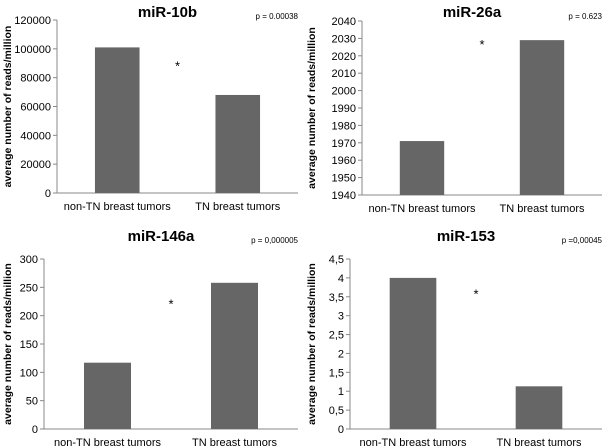  I want to click on y-tick-label: 2000, so click(344, 92).